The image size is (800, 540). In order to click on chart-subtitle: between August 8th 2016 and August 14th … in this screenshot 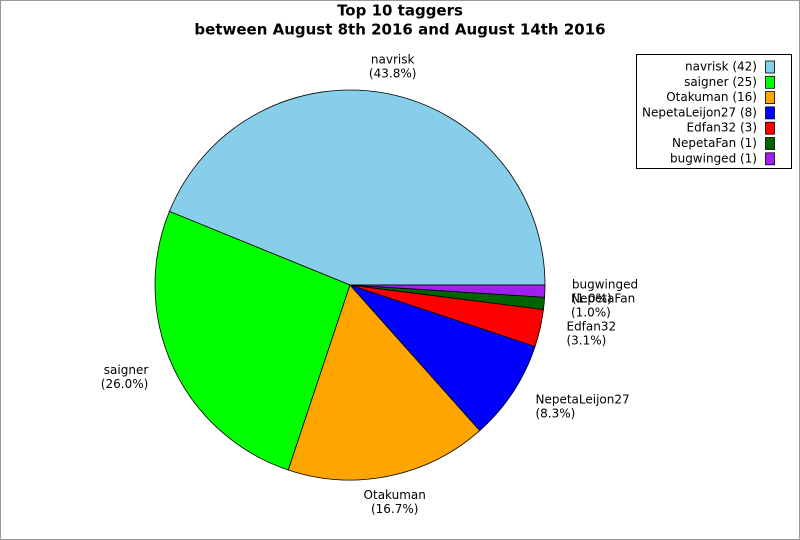, I will do `click(399, 30)`.